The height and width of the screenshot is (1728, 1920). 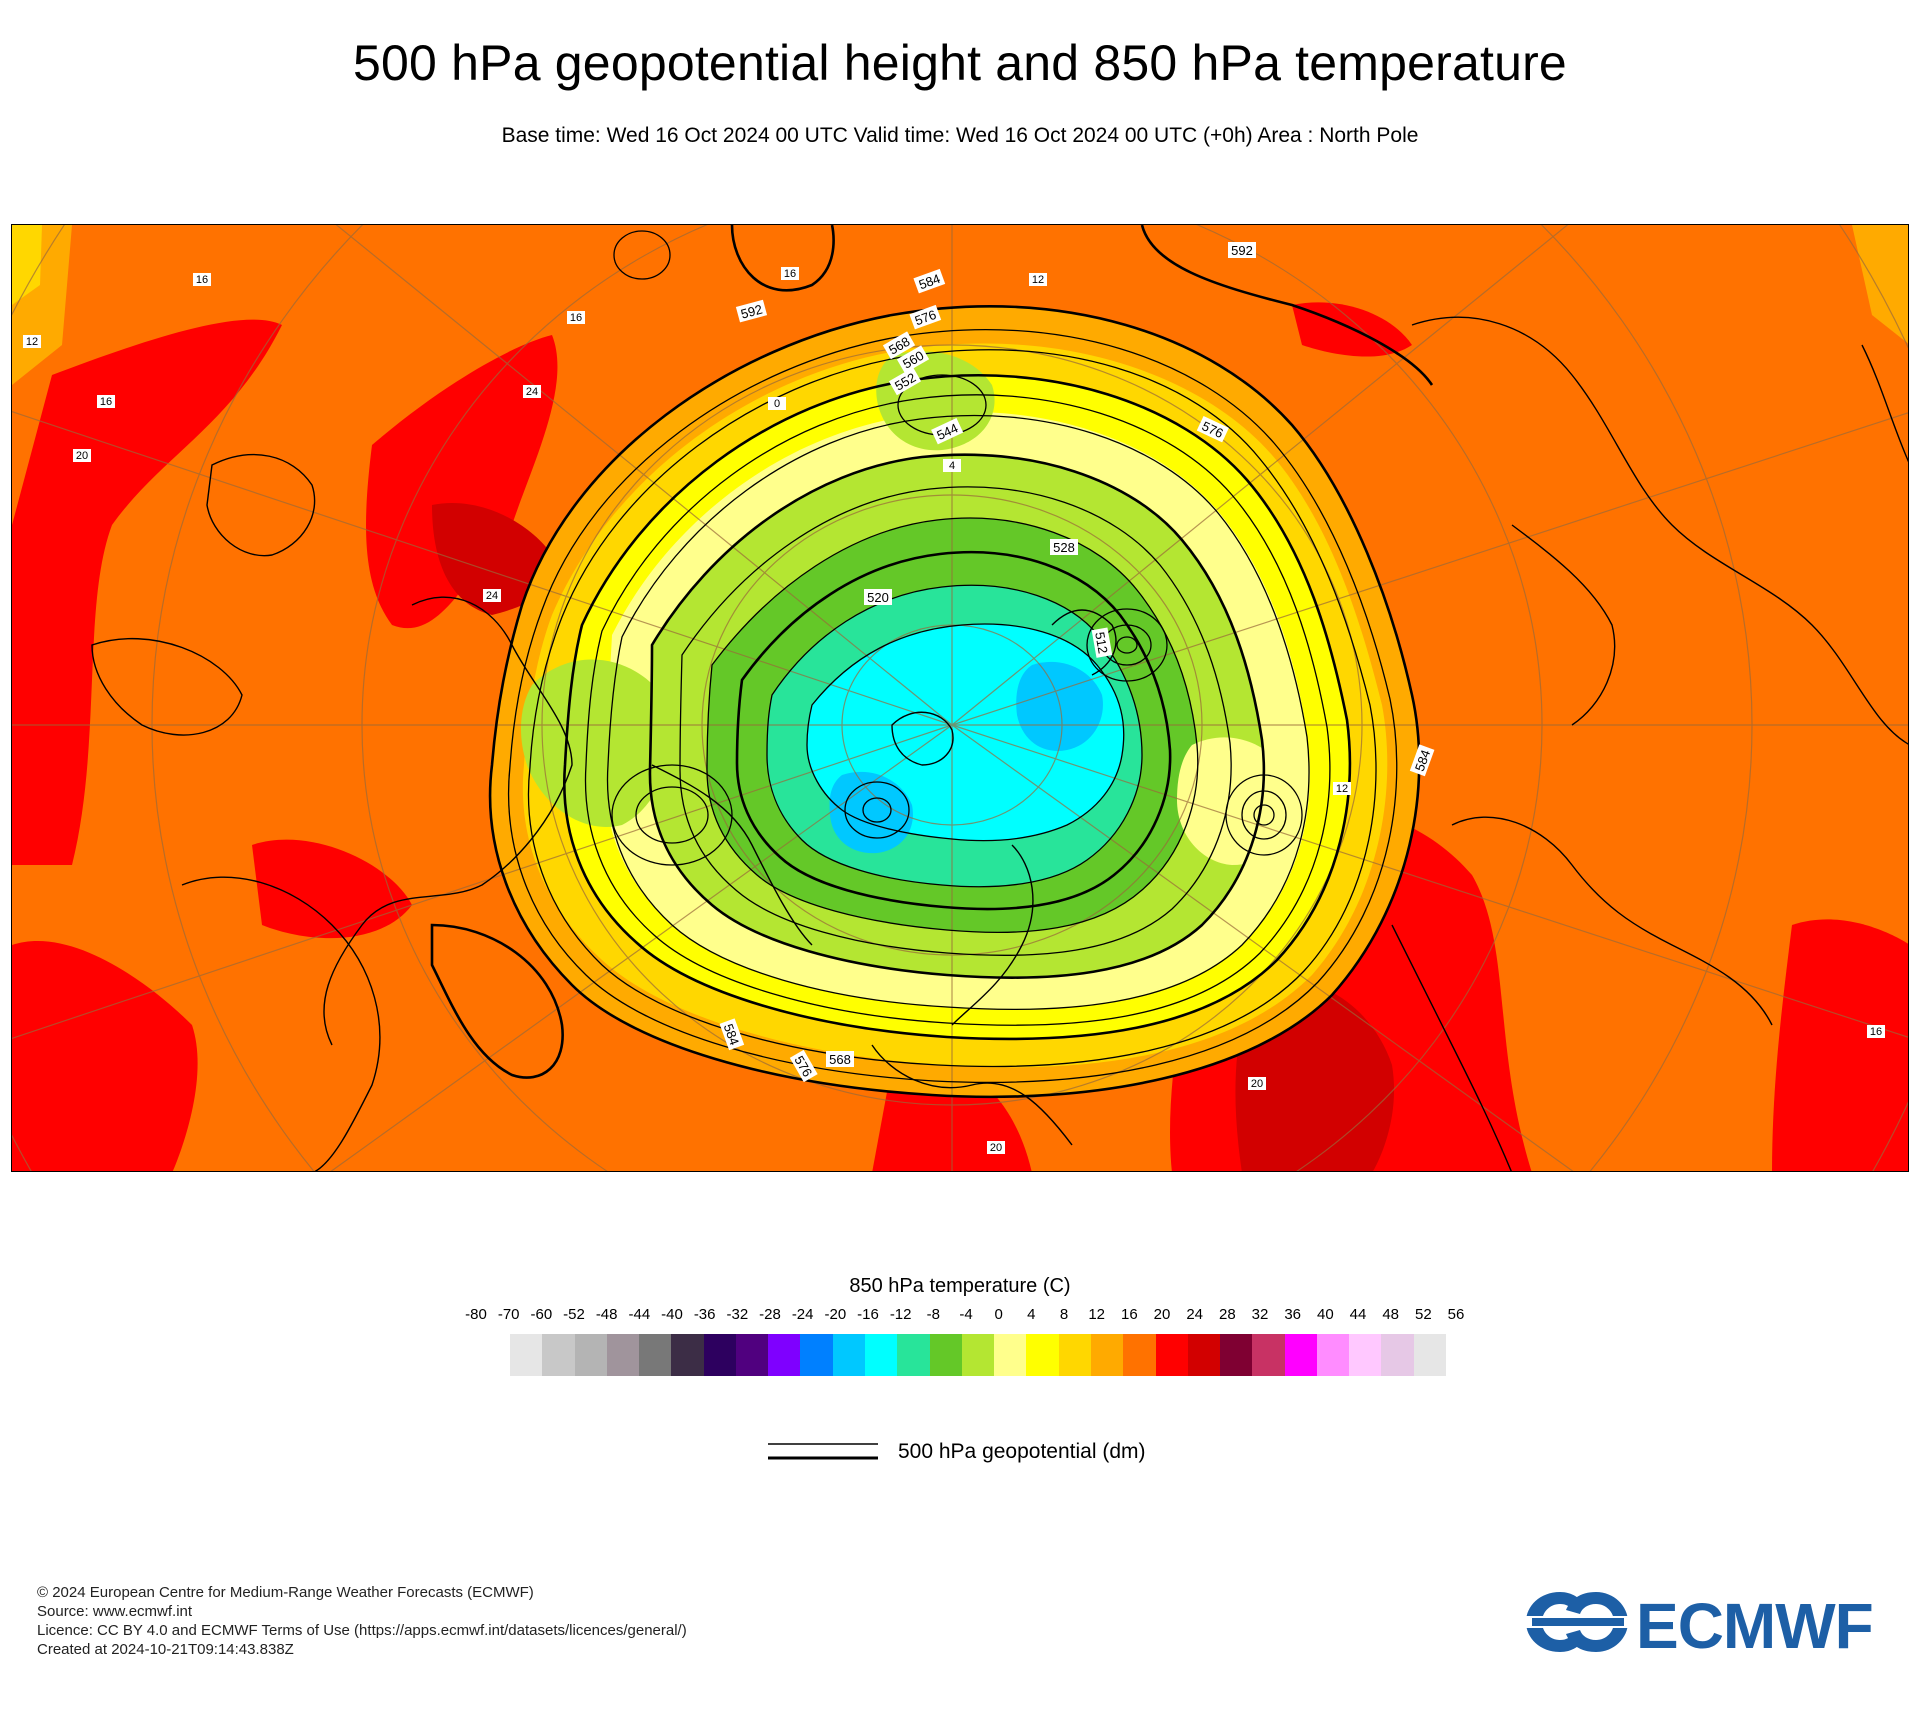 What do you see at coordinates (1096, 1314) in the screenshot?
I see `colorbar-tick-label: 12` at bounding box center [1096, 1314].